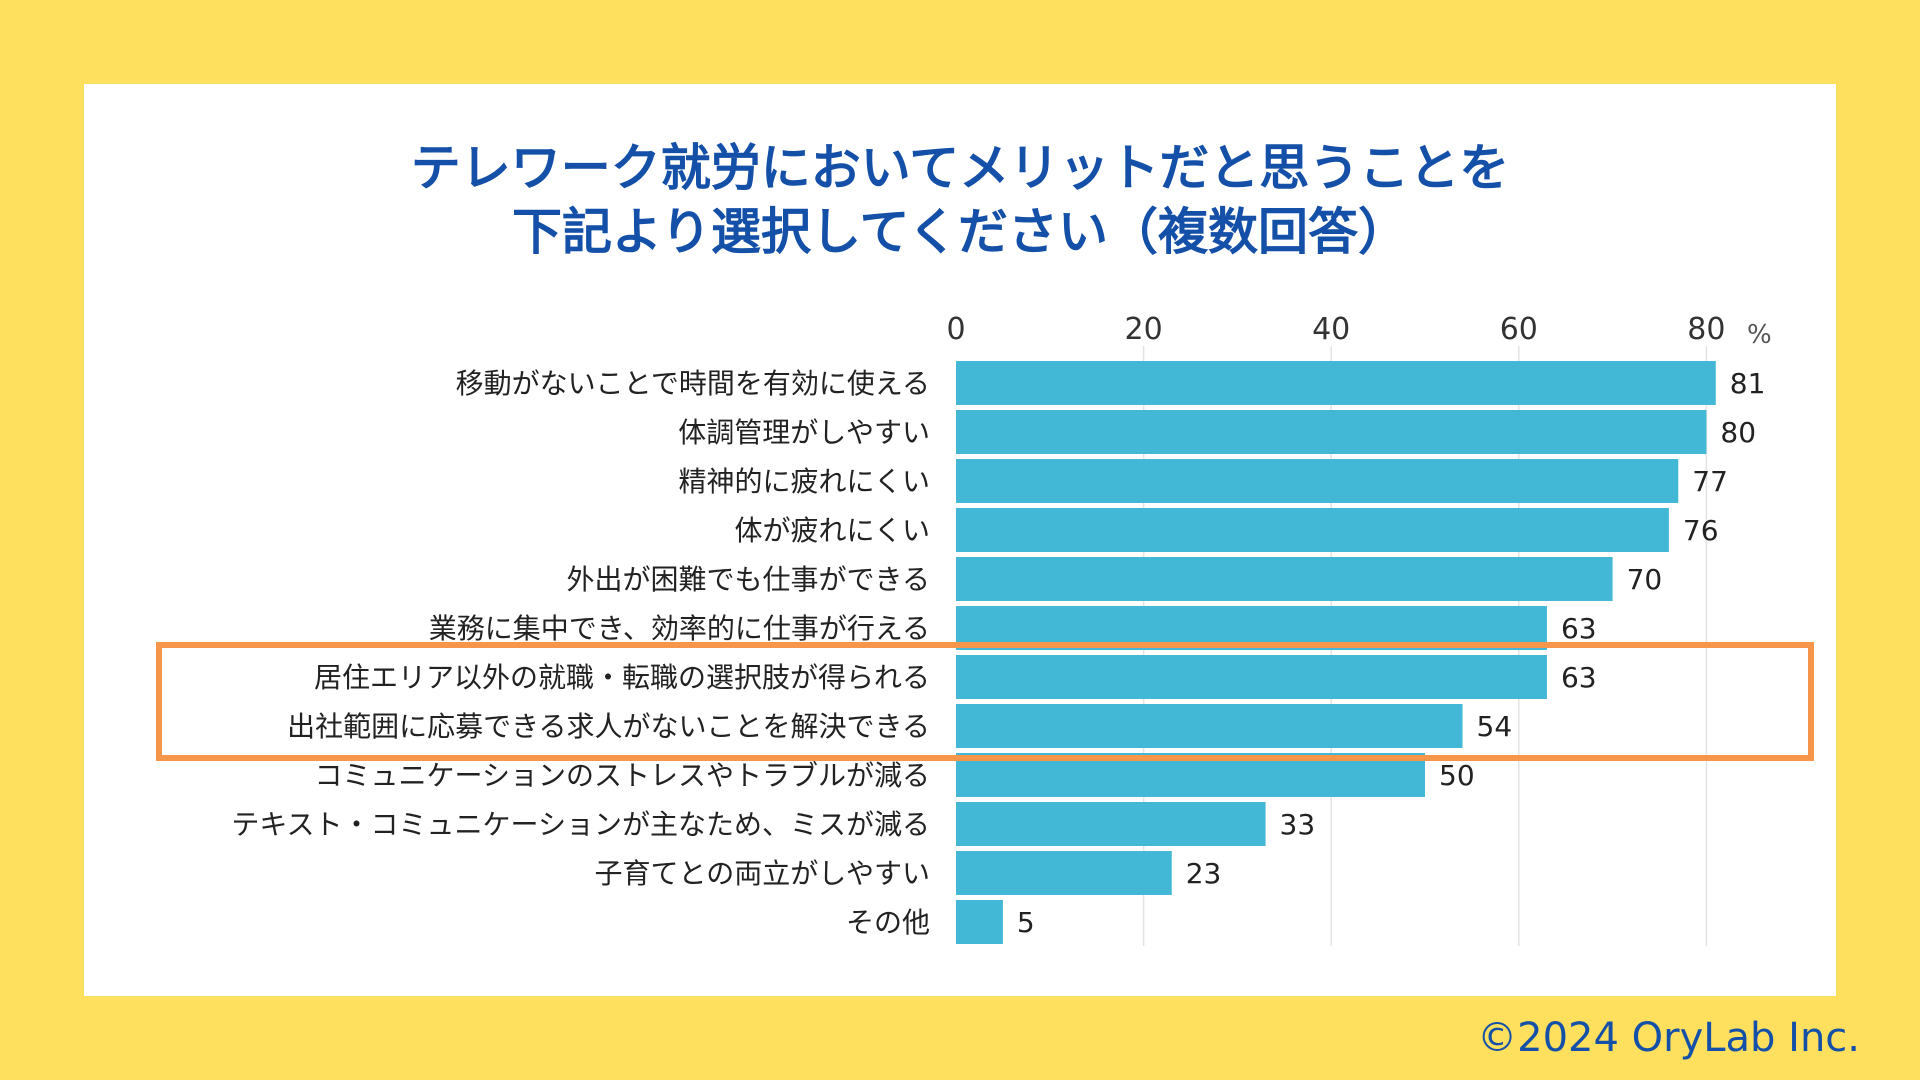  What do you see at coordinates (1645, 579) in the screenshot?
I see `value-label-4: 70` at bounding box center [1645, 579].